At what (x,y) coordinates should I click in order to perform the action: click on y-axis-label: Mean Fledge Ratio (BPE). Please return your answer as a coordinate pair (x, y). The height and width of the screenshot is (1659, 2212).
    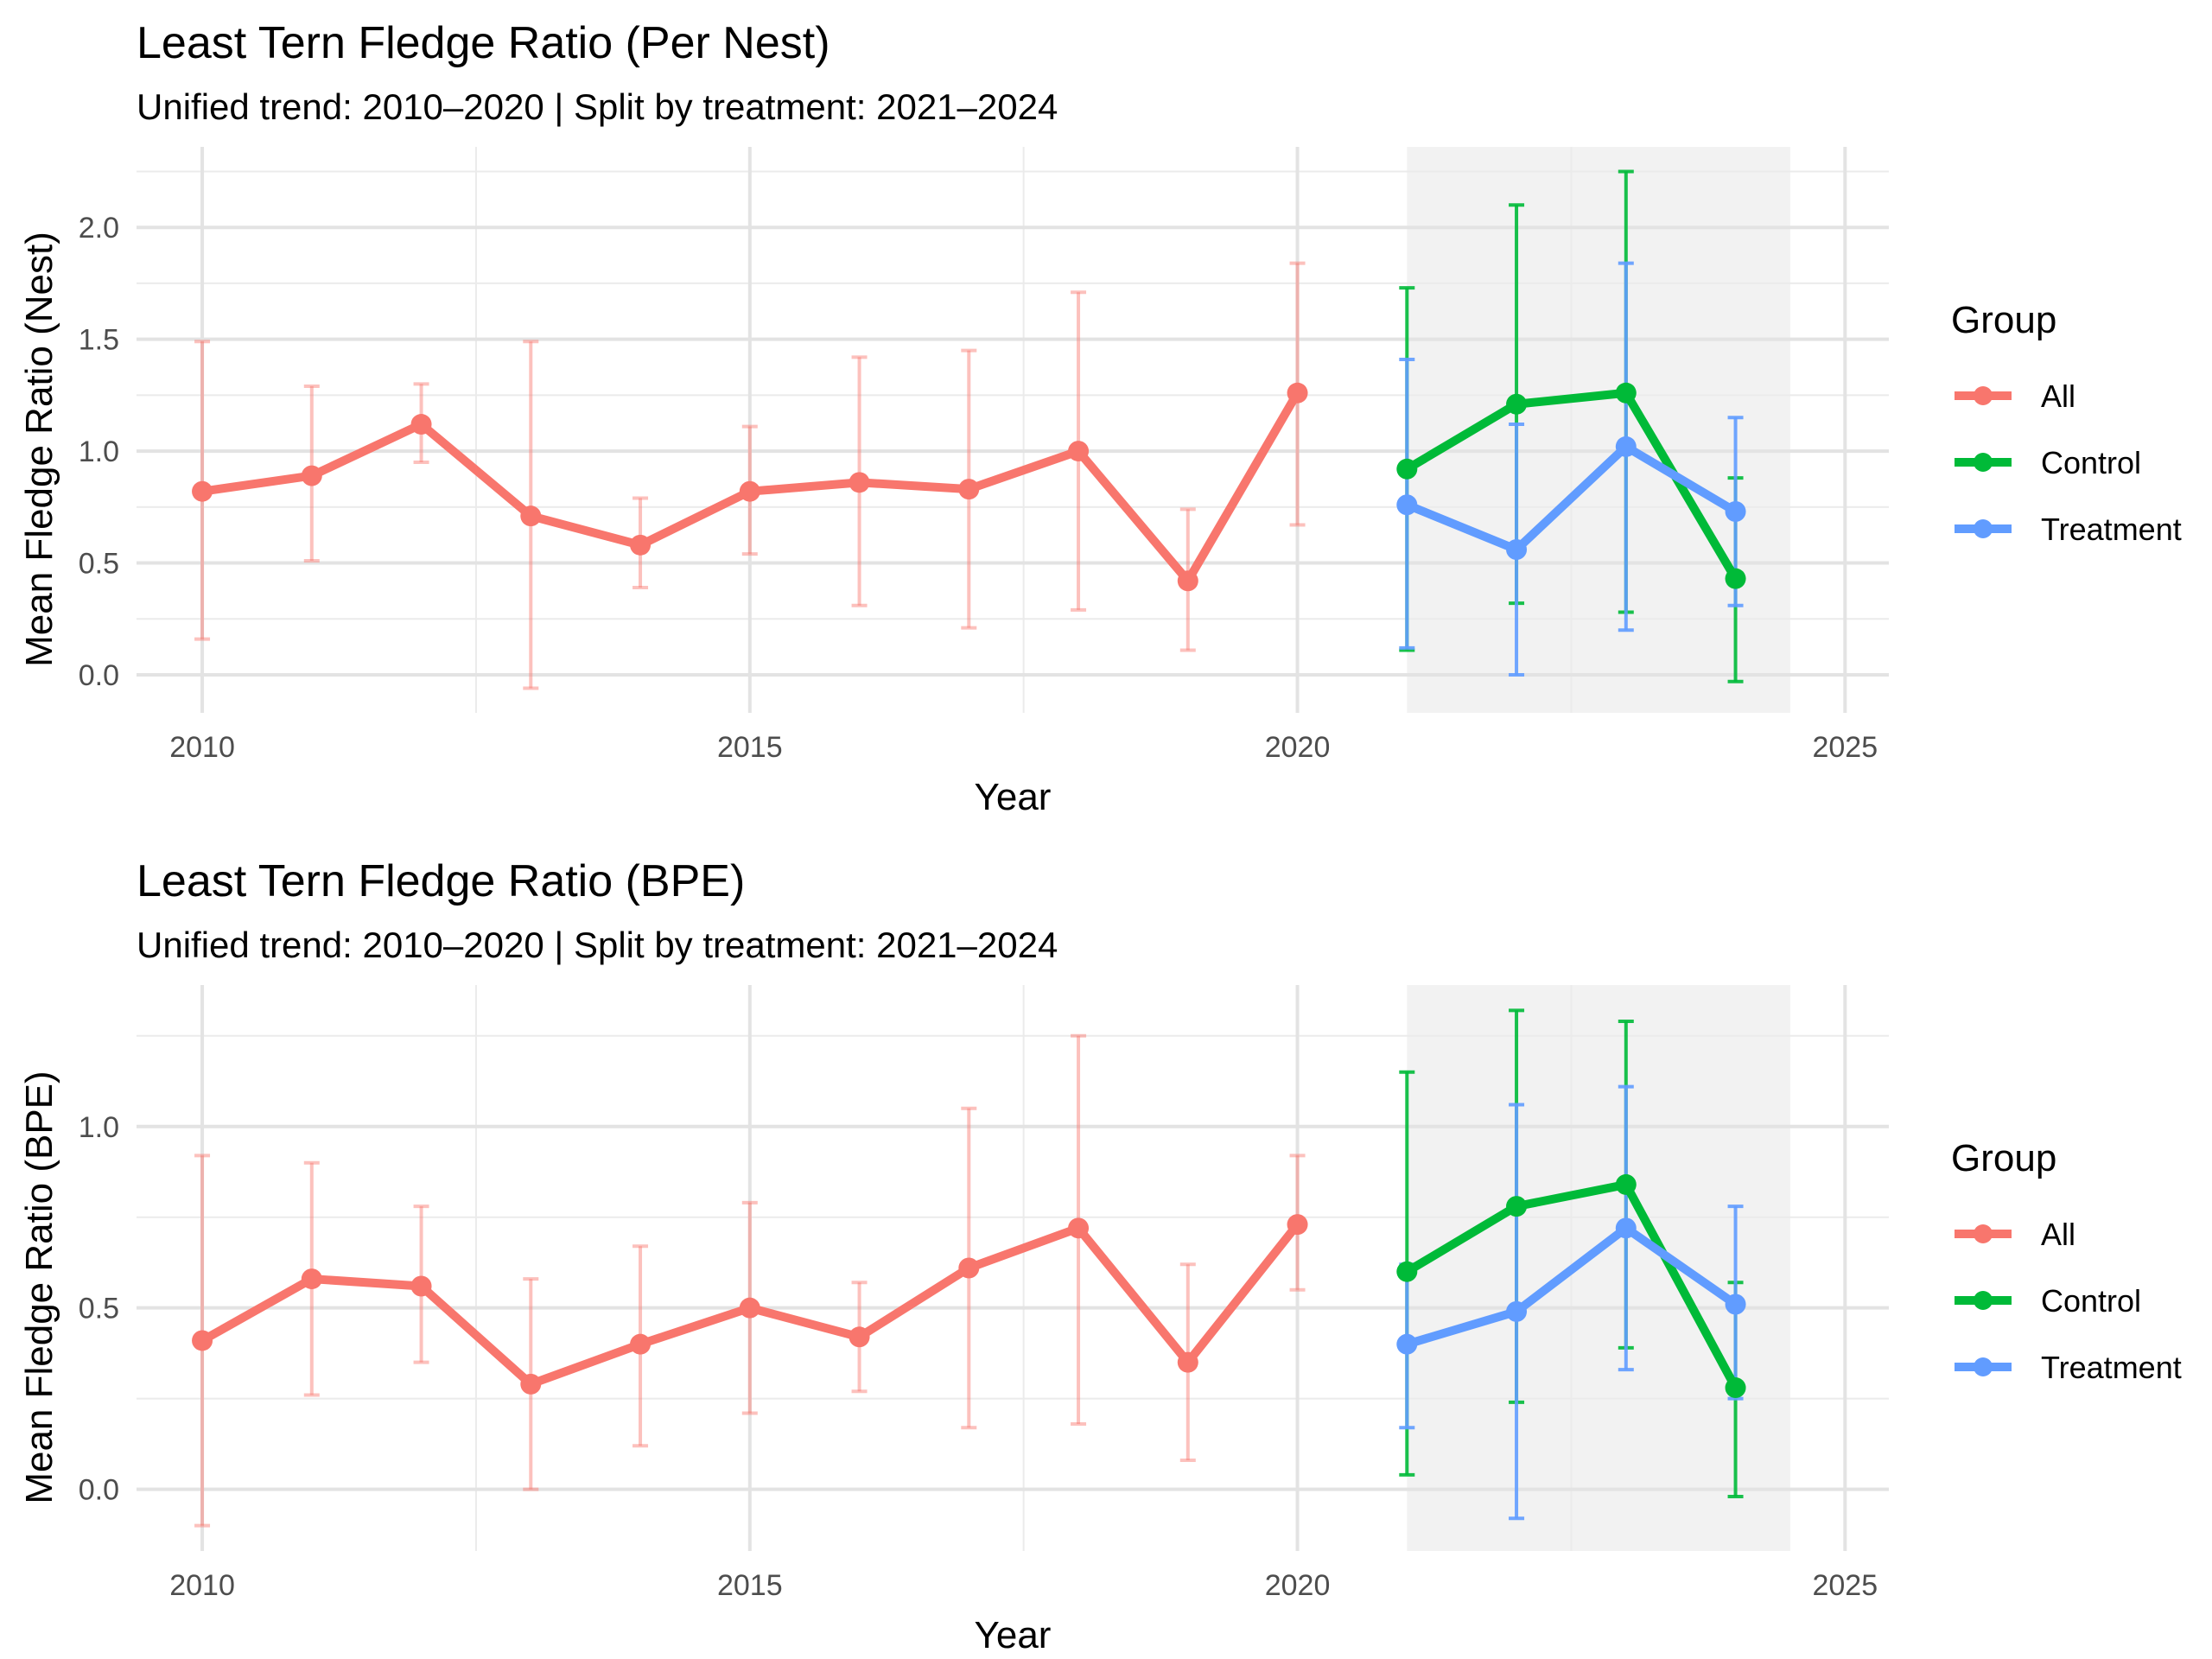
    Looking at the image, I should click on (39, 1287).